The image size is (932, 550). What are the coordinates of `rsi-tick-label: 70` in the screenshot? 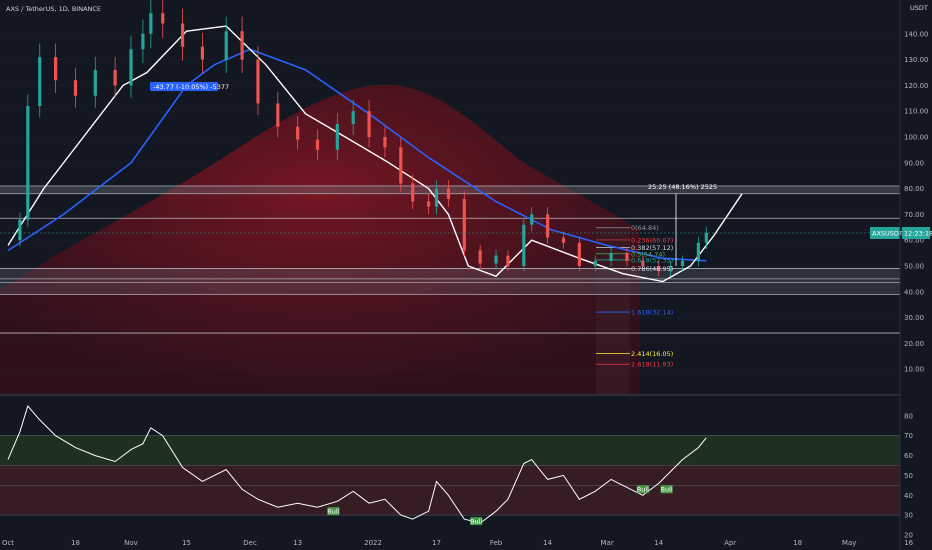 It's located at (908, 436).